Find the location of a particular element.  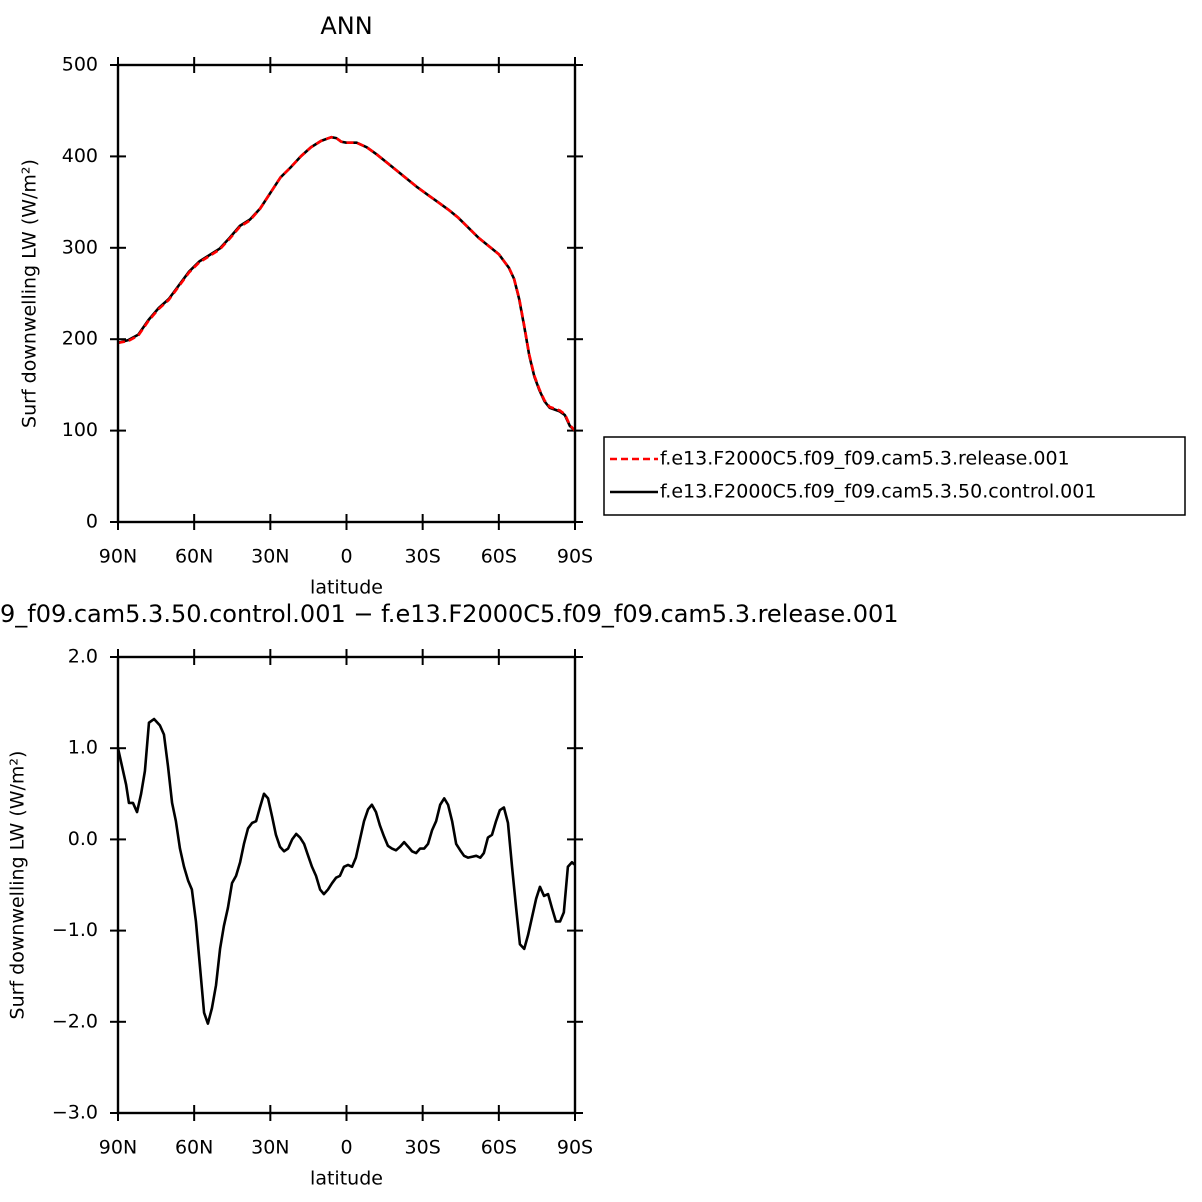

y-tick-label: 1.0 is located at coordinates (83, 748).